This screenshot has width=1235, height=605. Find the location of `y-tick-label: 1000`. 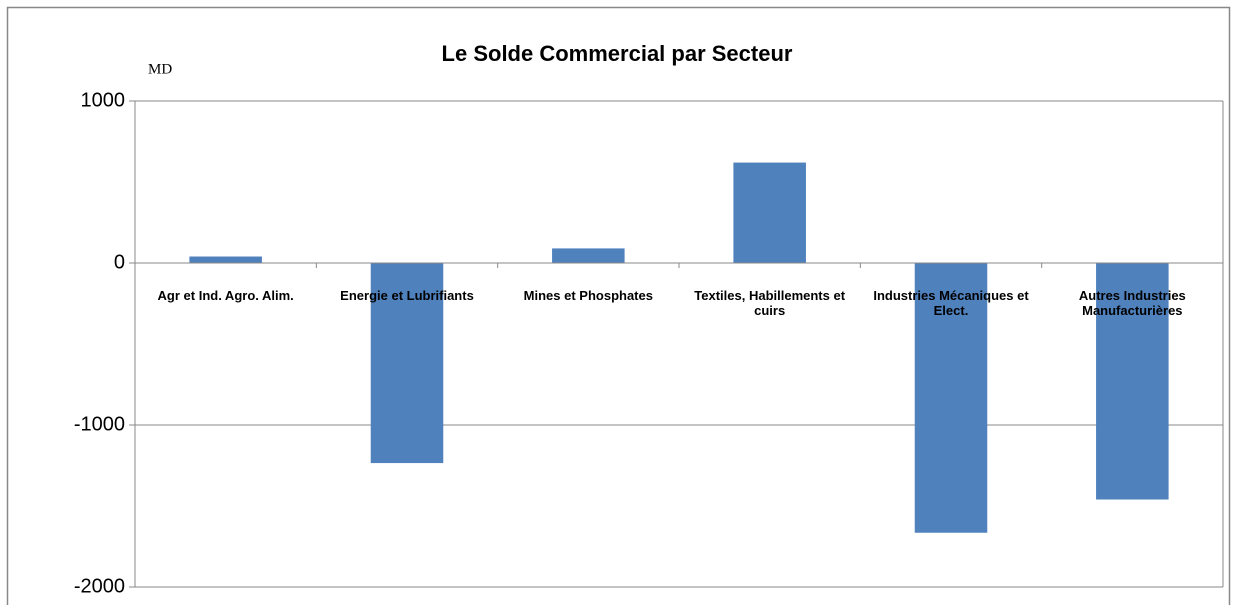

y-tick-label: 1000 is located at coordinates (103, 100).